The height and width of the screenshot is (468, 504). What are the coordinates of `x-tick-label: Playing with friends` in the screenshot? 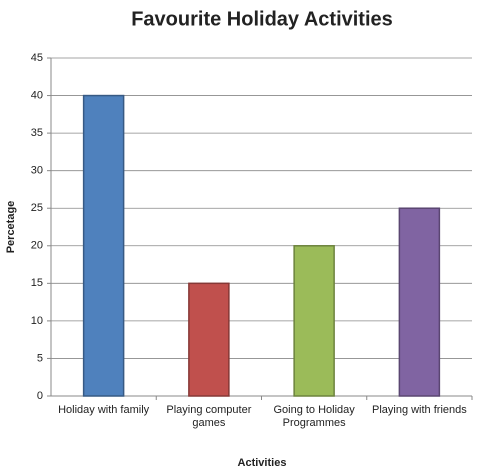 It's located at (419, 410).